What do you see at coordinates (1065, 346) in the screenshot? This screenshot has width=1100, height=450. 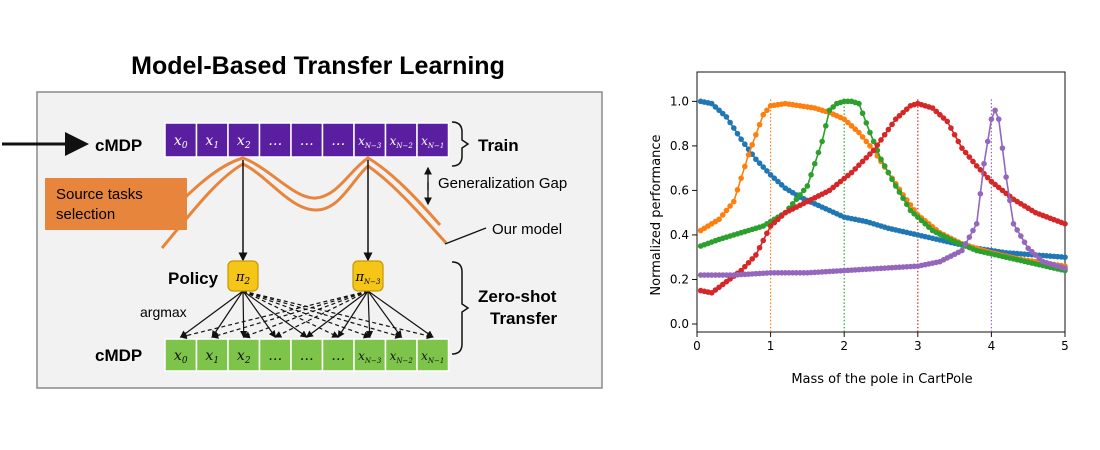 I see `x-tick-label: 5` at bounding box center [1065, 346].